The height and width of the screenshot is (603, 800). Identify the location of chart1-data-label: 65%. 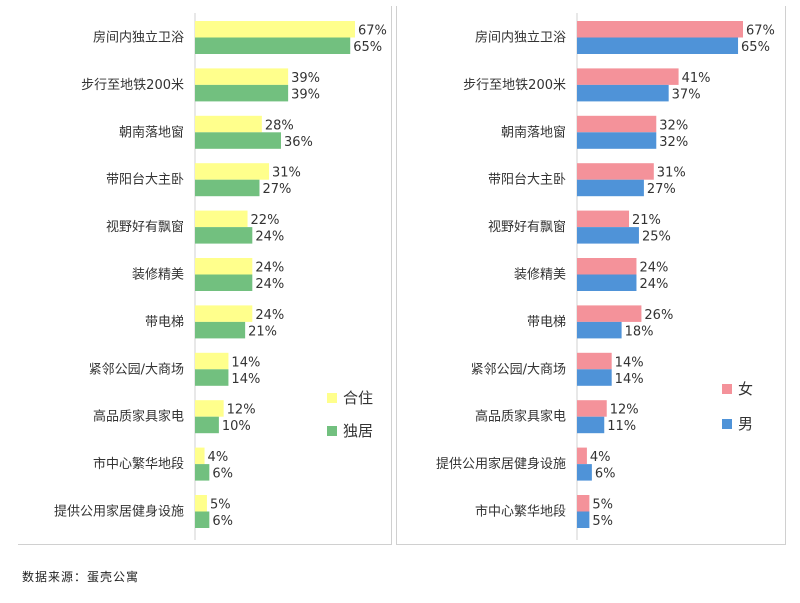
(367, 47).